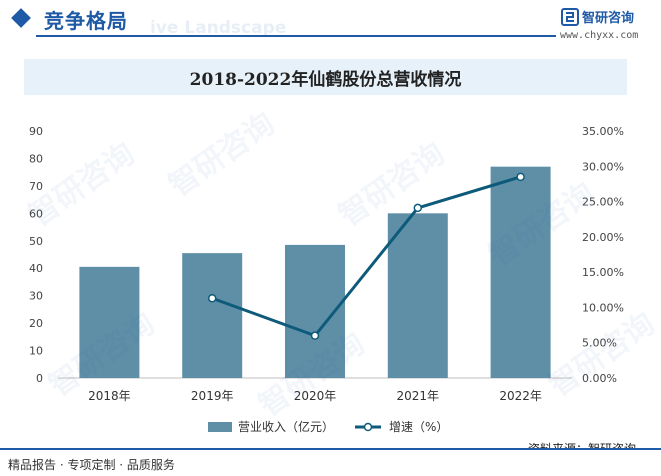  What do you see at coordinates (296, 36) in the screenshot?
I see `header-divider` at bounding box center [296, 36].